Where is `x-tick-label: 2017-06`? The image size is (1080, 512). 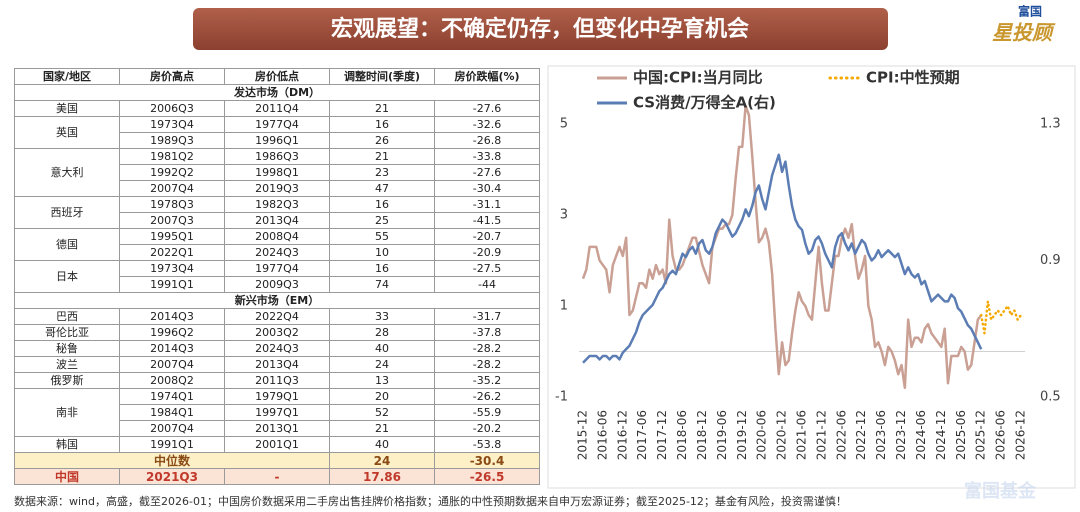
x-tick-label: 2017-06 is located at coordinates (642, 435).